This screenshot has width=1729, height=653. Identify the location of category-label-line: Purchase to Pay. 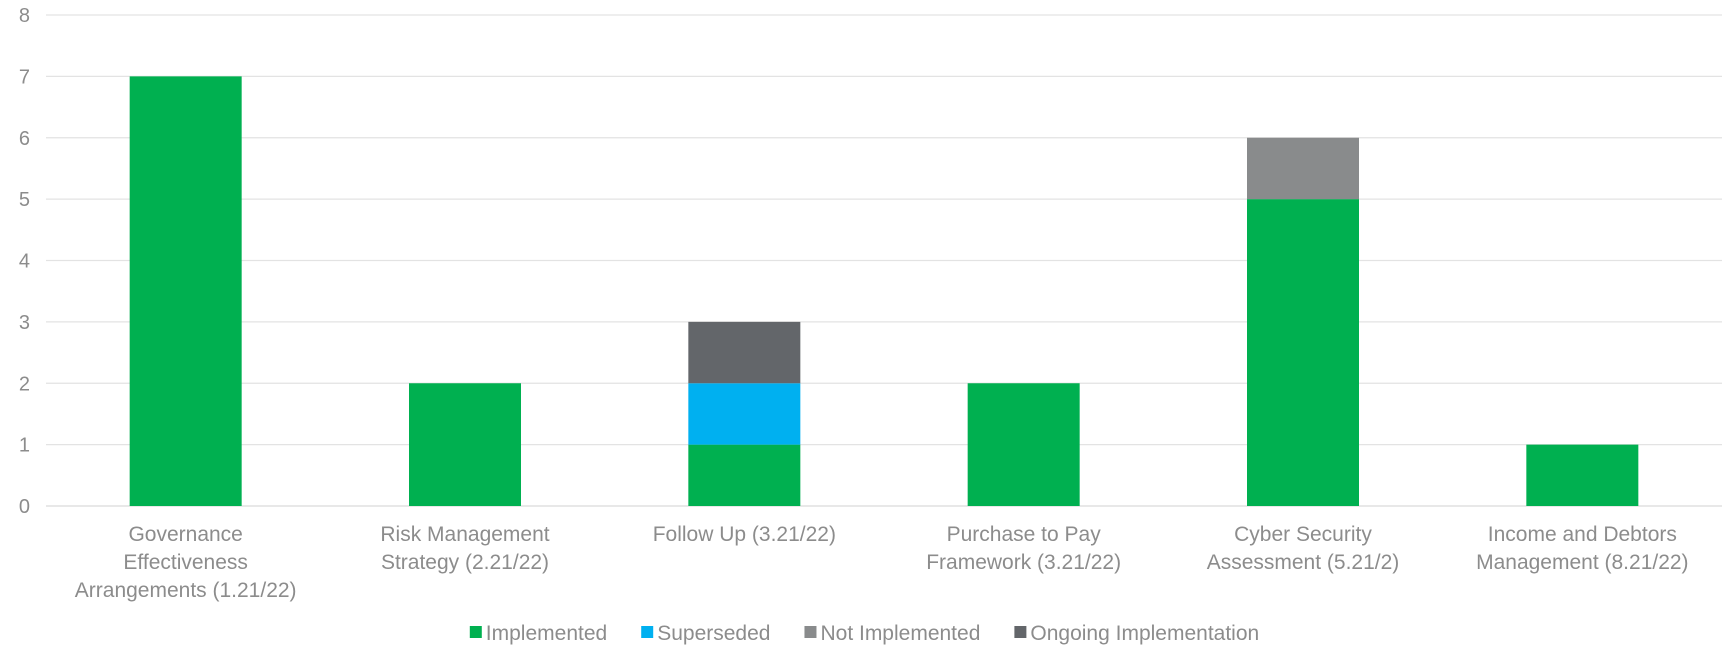
(1024, 534).